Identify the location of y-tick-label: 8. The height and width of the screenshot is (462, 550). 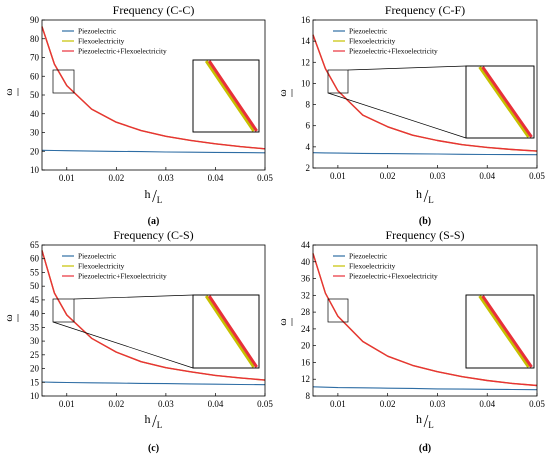
(308, 396).